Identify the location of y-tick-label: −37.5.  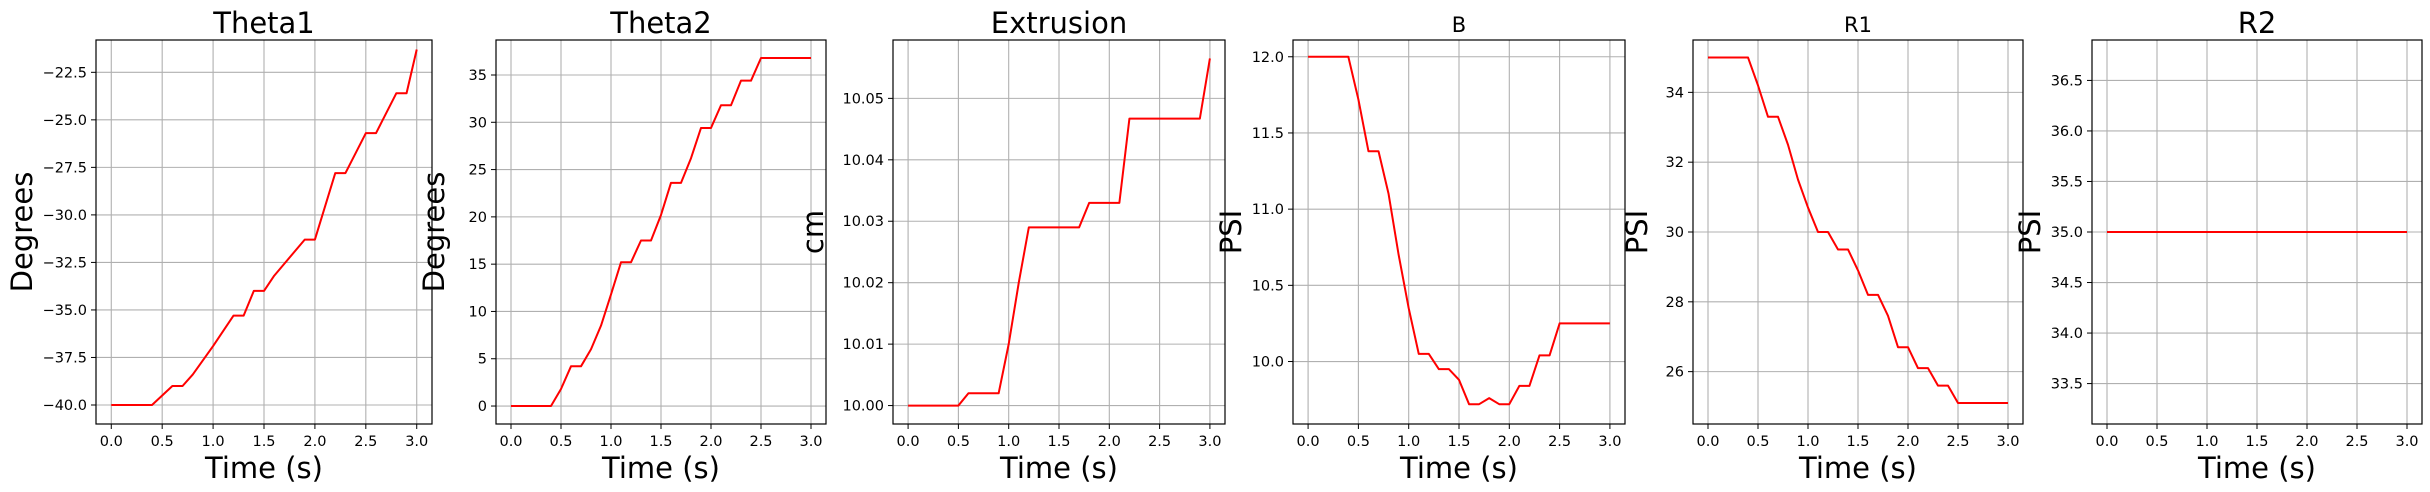
(65, 358).